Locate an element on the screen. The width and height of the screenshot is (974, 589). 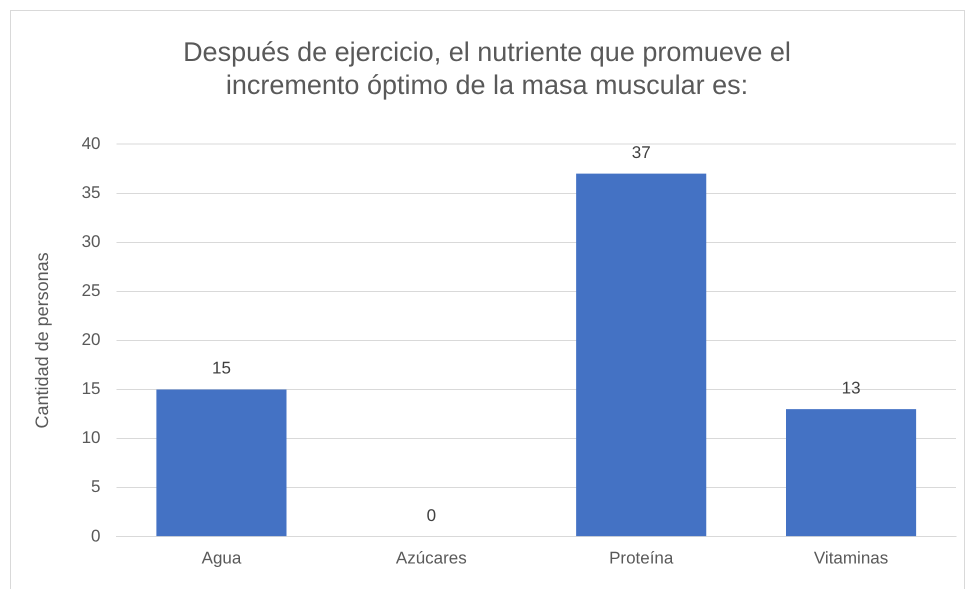
y-tick-label: 0 is located at coordinates (96, 536).